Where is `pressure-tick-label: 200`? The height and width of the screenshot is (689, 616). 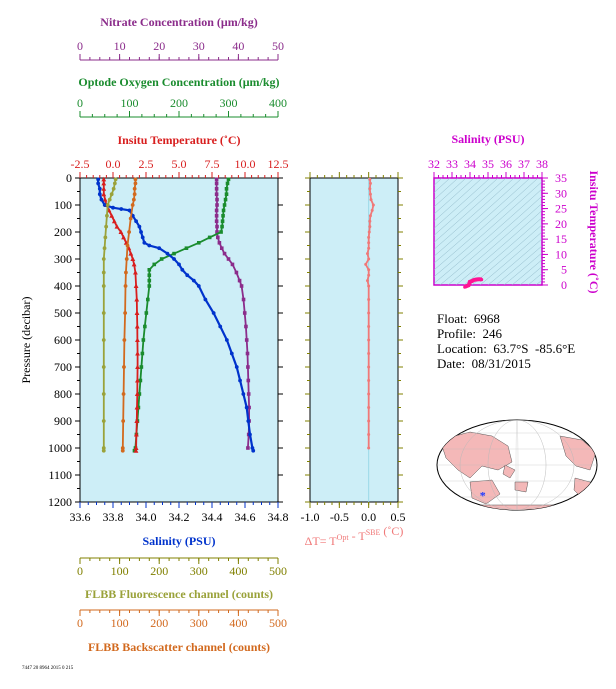
pressure-tick-label: 200 is located at coordinates (63, 232).